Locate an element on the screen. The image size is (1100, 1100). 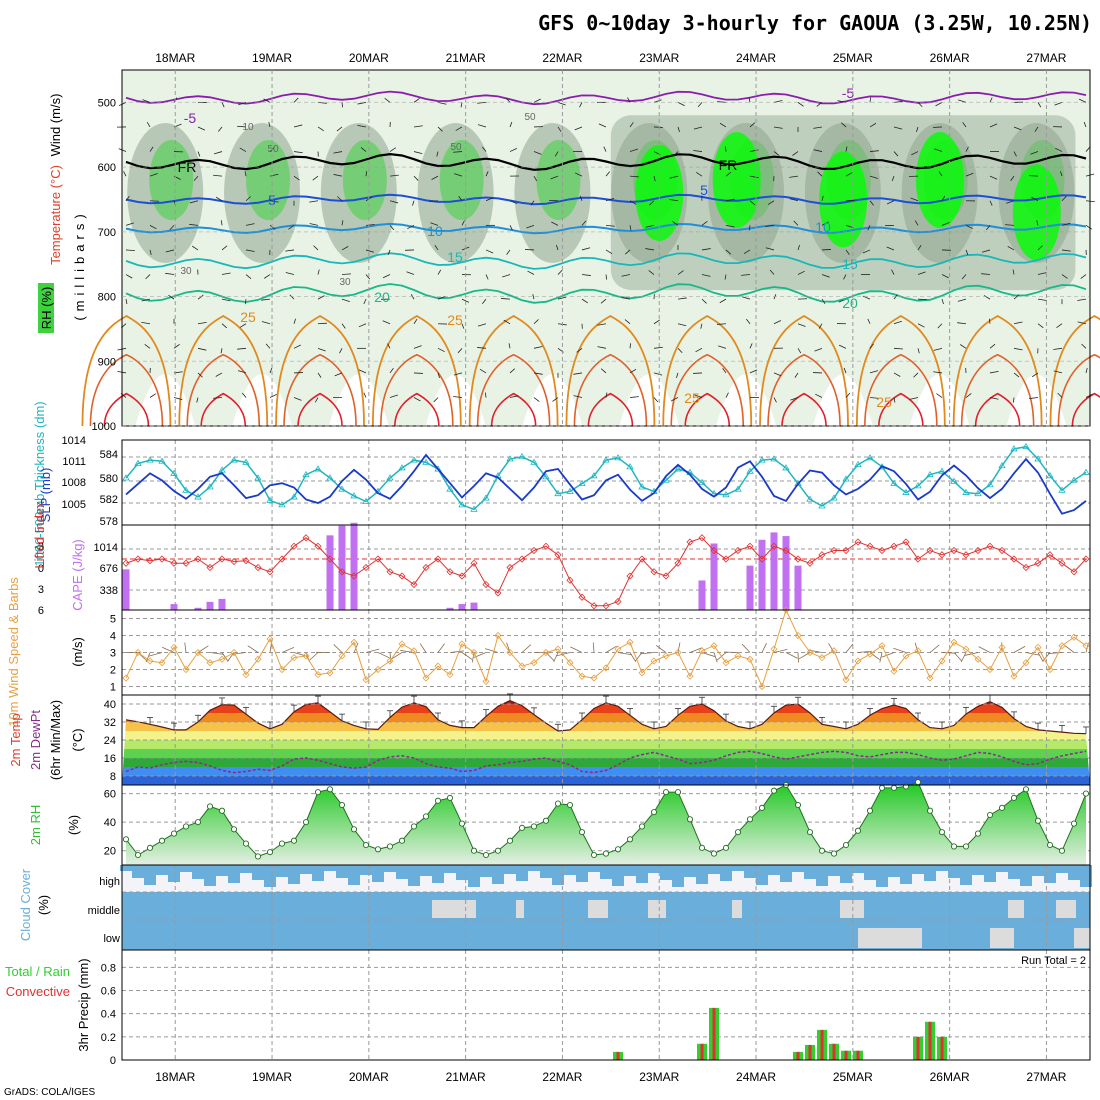
pressure-tick: 700 is located at coordinates (107, 233).